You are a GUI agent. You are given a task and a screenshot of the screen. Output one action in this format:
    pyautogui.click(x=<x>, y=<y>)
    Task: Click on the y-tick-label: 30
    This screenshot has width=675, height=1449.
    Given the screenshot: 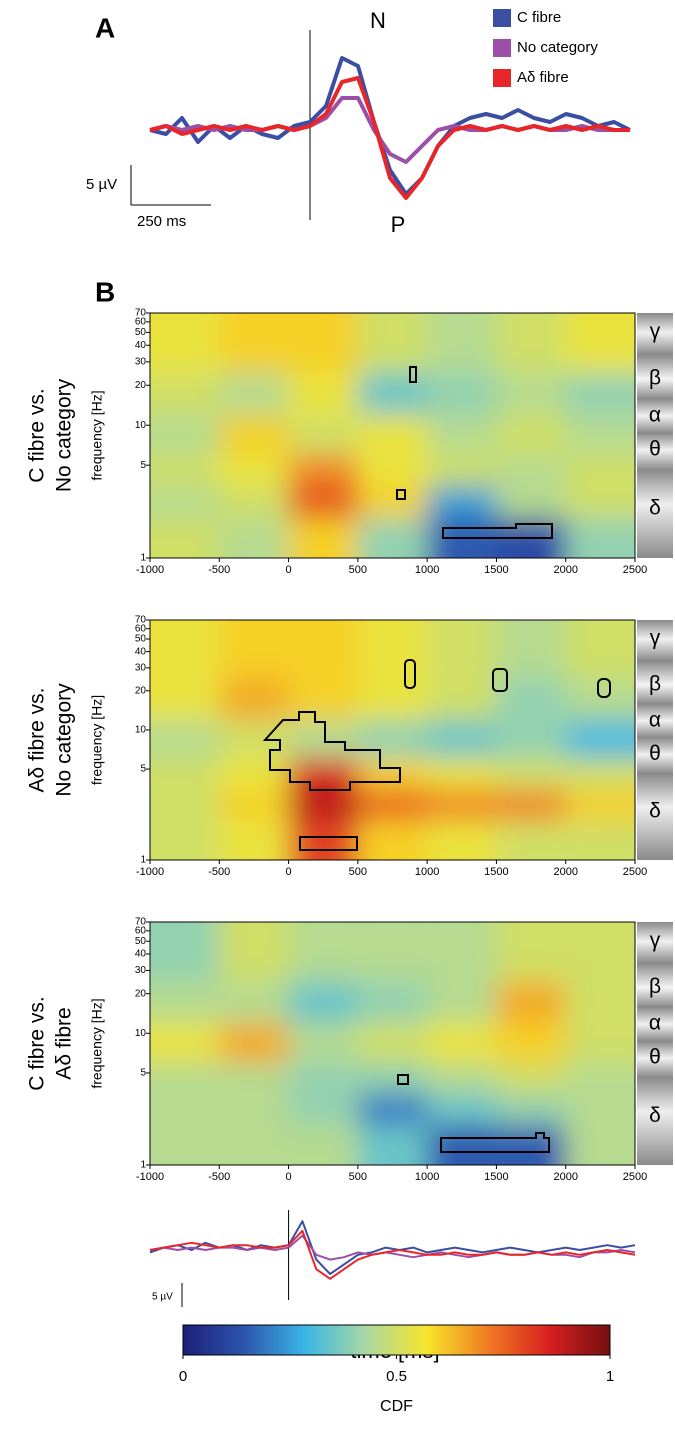 What is the action you would take?
    pyautogui.click(x=141, y=970)
    